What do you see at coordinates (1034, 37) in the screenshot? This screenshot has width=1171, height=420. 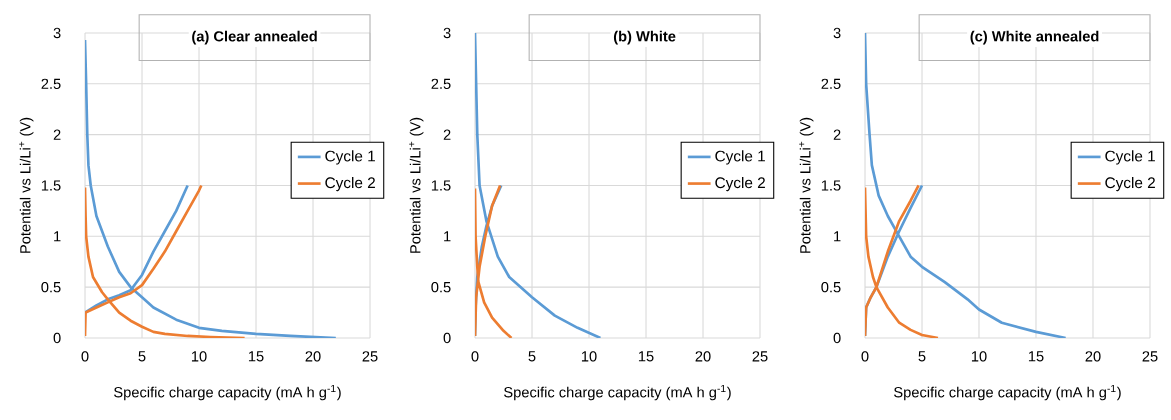 I see `chart-title: (c) White annealed` at bounding box center [1034, 37].